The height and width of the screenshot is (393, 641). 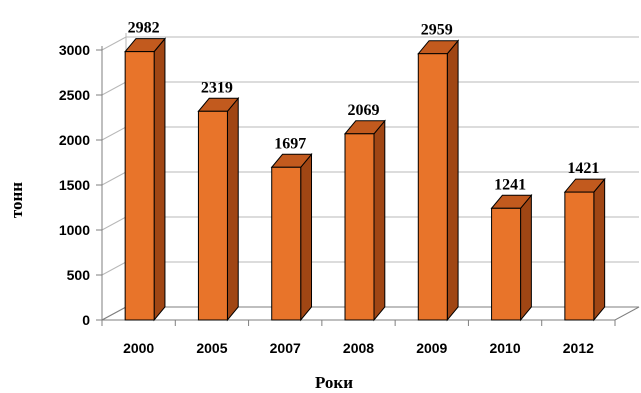 What do you see at coordinates (437, 30) in the screenshot?
I see `data-label: 2959` at bounding box center [437, 30].